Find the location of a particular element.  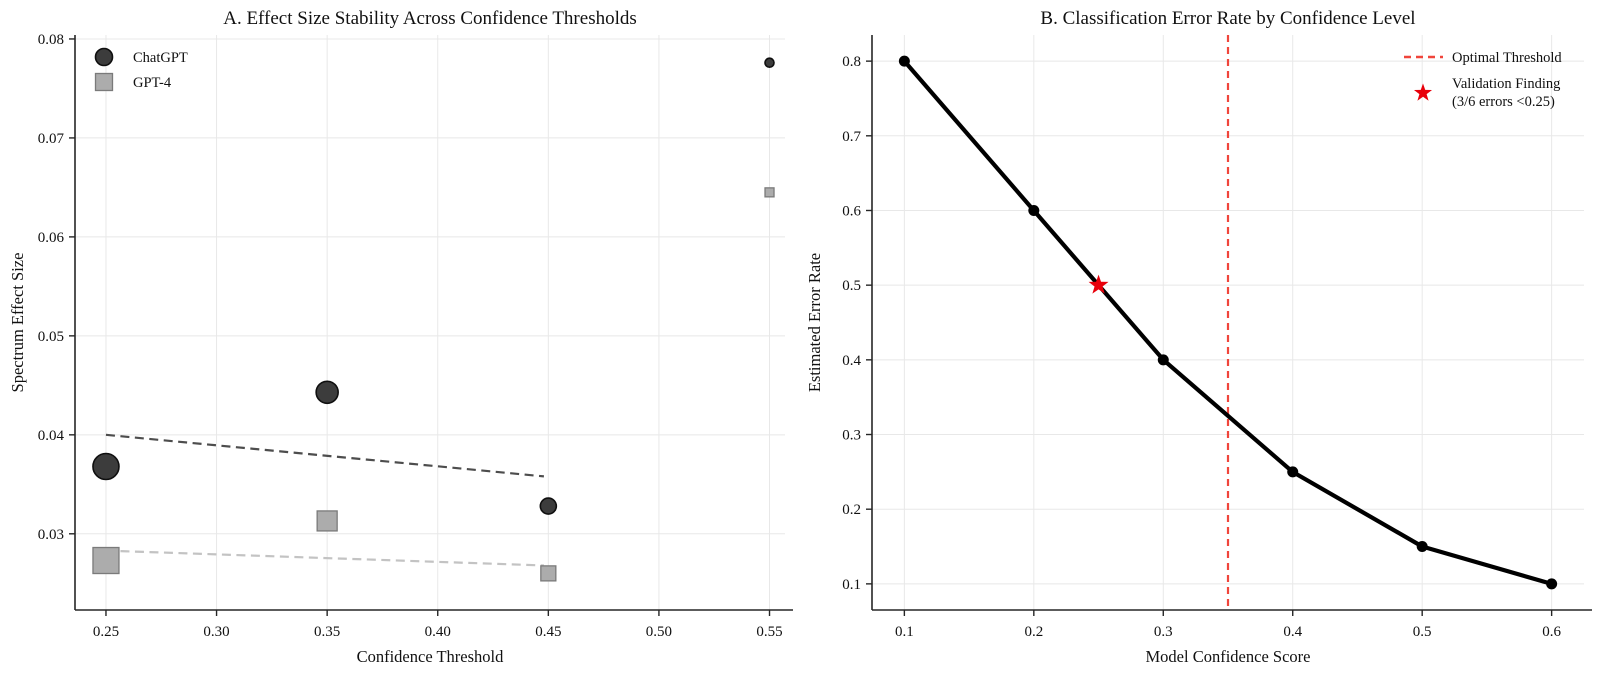

y-axis-label: Spectrum Effect Size is located at coordinates (17, 323).